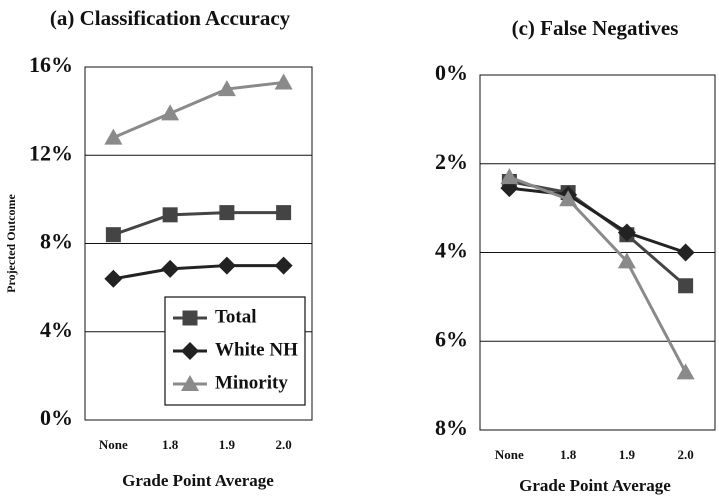 The width and height of the screenshot is (719, 497). I want to click on legend-label: Total, so click(236, 316).